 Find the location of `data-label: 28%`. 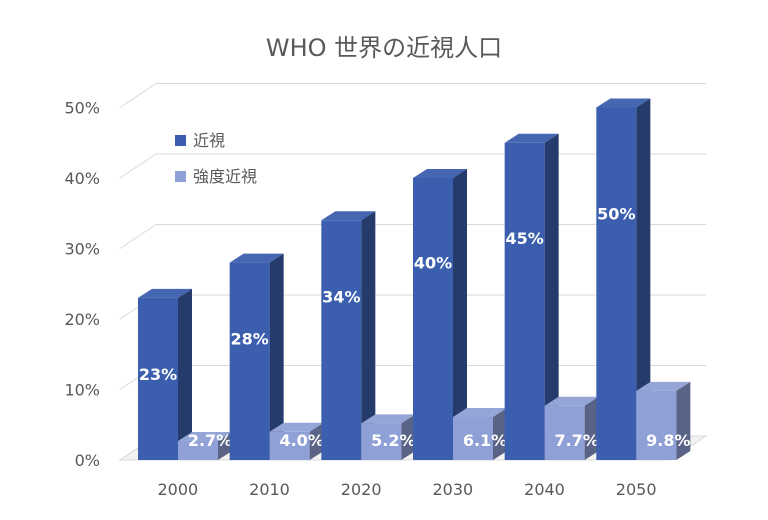

data-label: 28% is located at coordinates (250, 339).